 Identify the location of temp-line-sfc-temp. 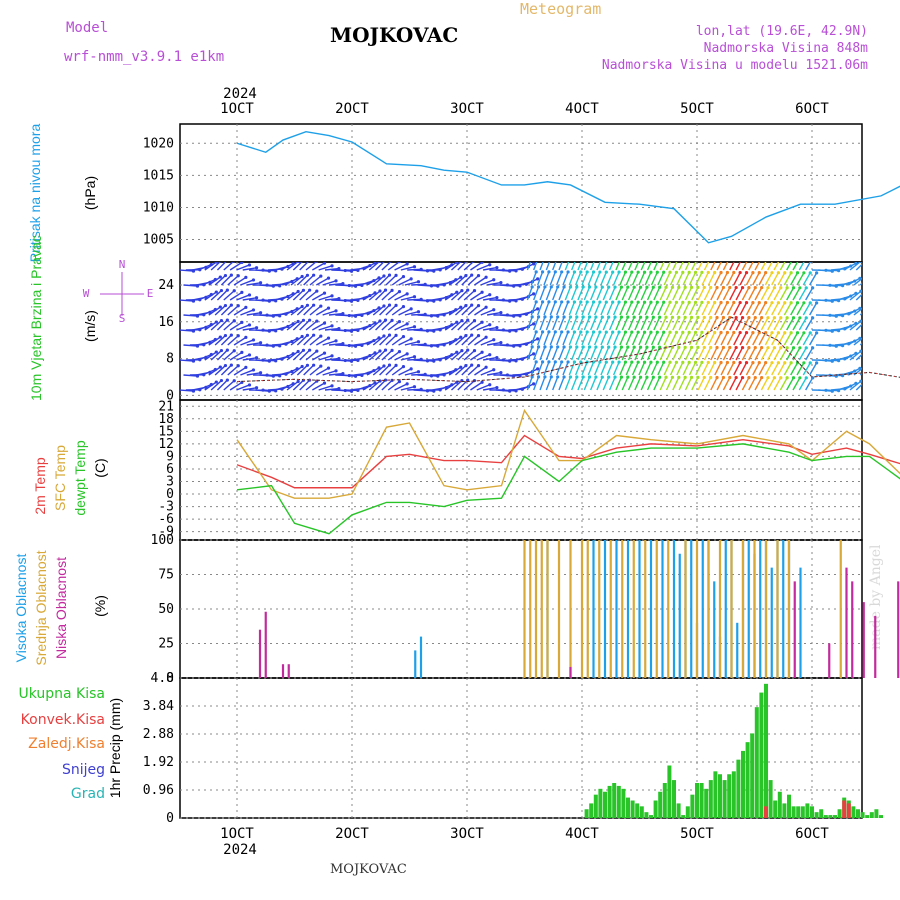
(568, 453).